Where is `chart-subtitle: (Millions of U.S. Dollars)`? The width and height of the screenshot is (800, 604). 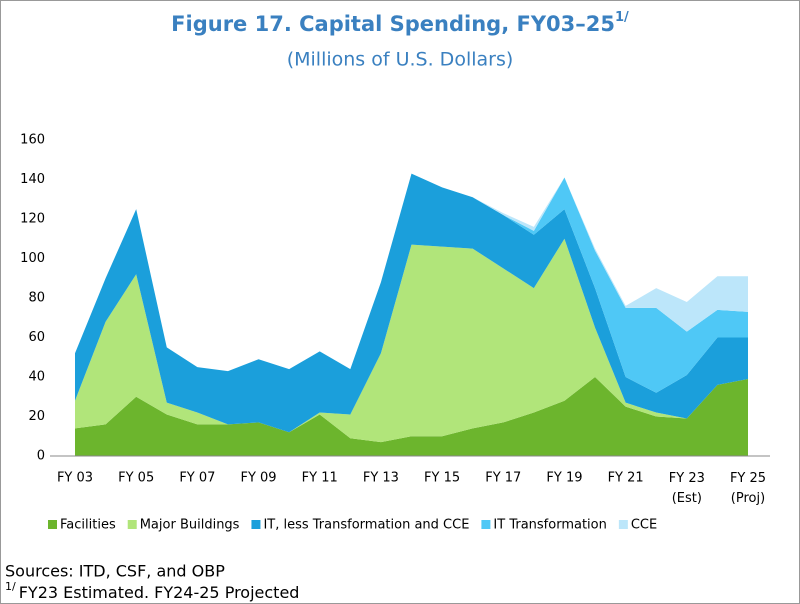
chart-subtitle: (Millions of U.S. Dollars) is located at coordinates (400, 60).